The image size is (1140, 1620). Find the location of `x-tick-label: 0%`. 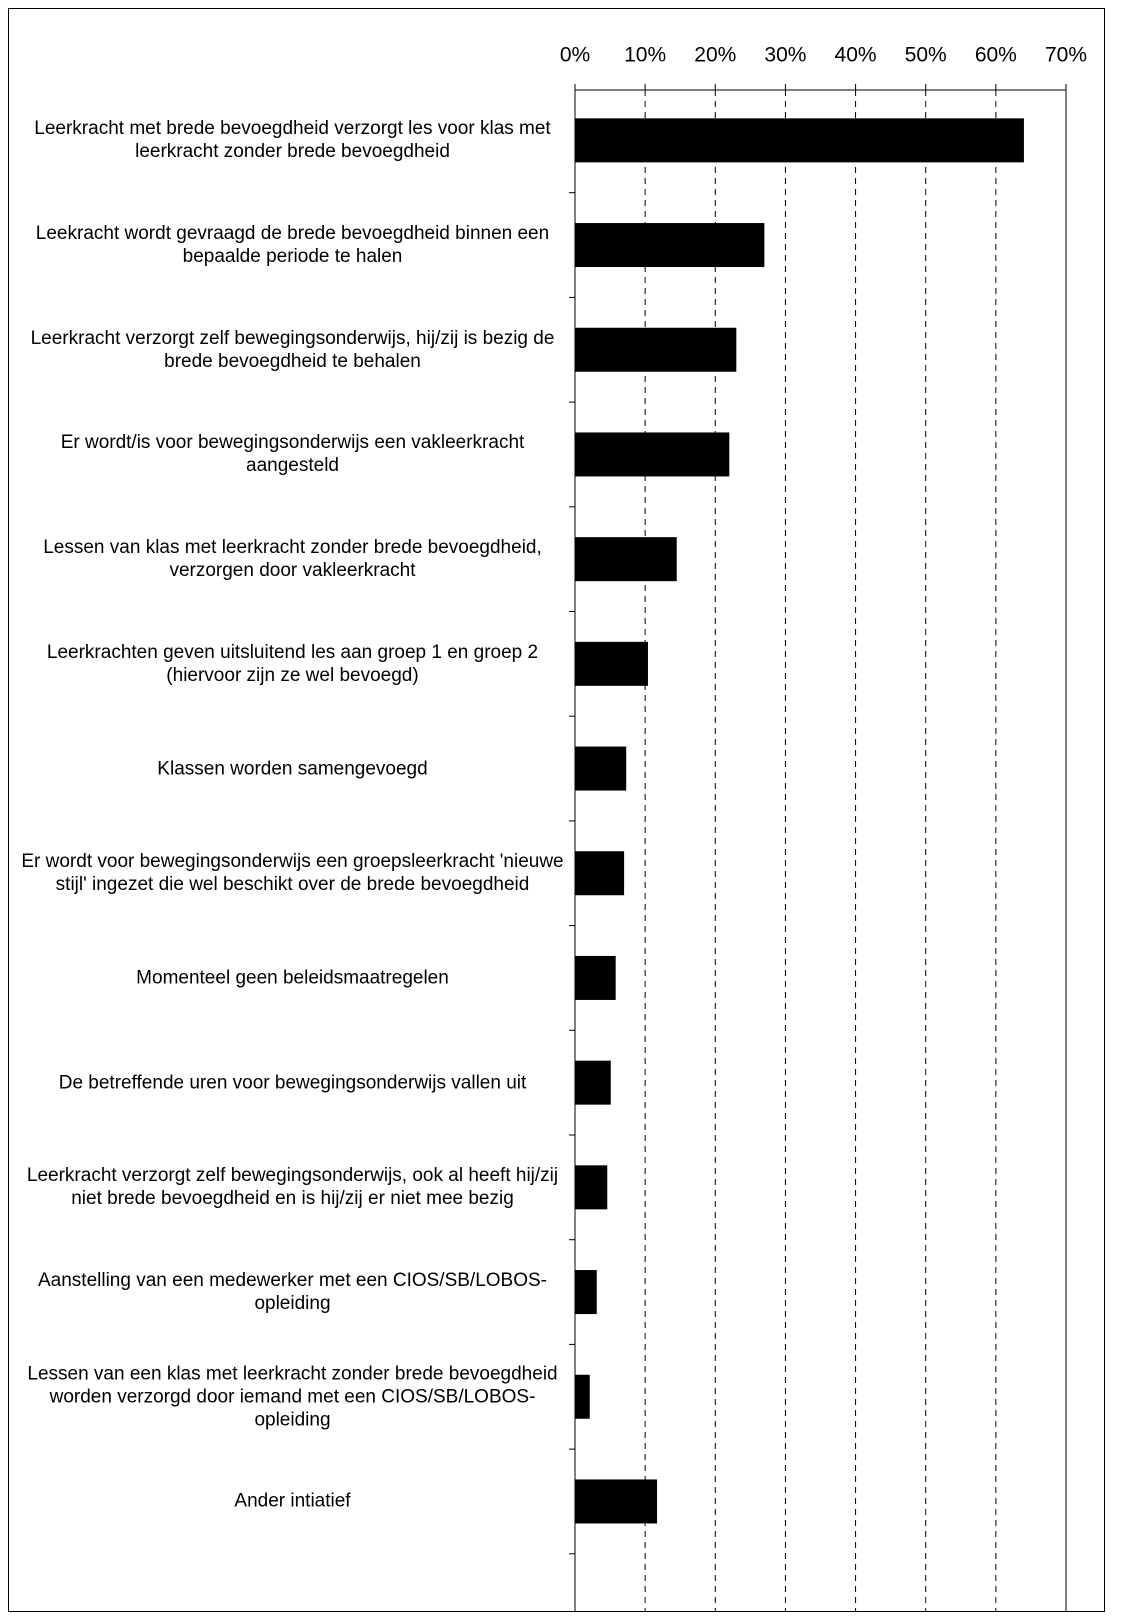

x-tick-label: 0% is located at coordinates (575, 55).